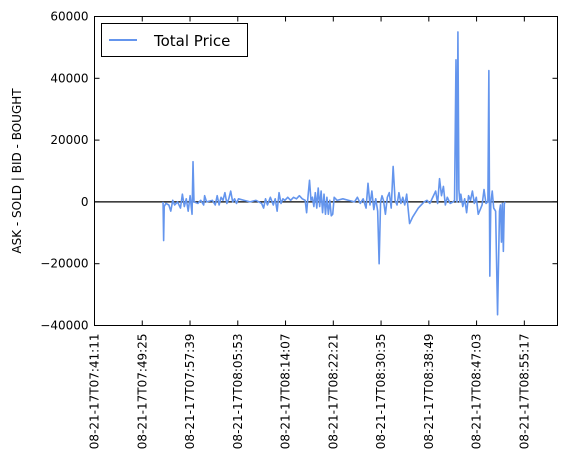 The height and width of the screenshot is (475, 567). I want to click on x-tick-label: 08-21-17T07:49:25, so click(142, 392).